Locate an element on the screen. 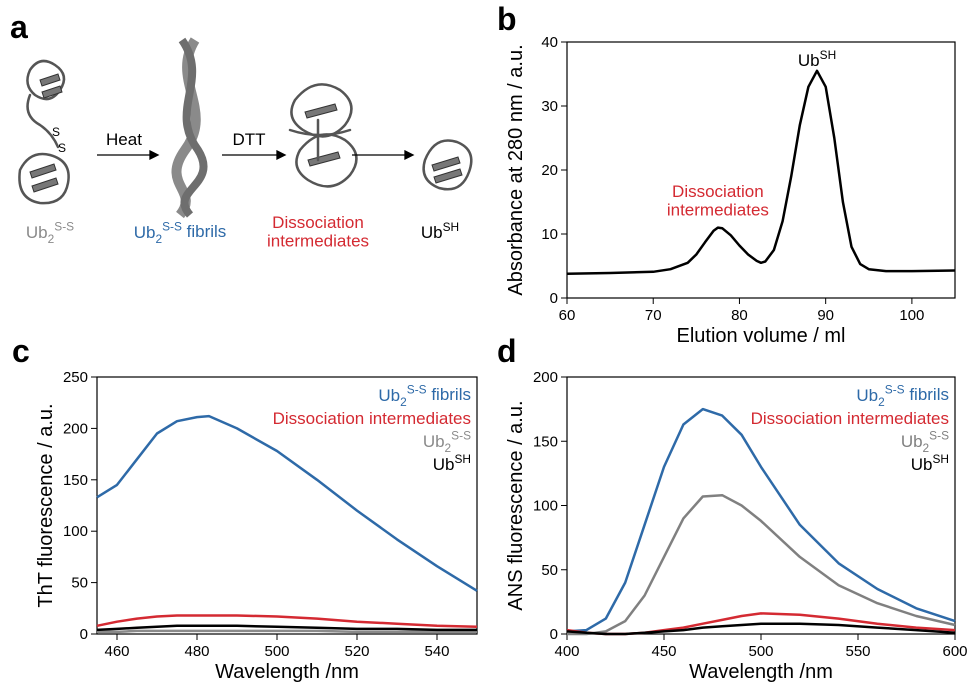  x-tick-label: 550 is located at coordinates (857, 651).